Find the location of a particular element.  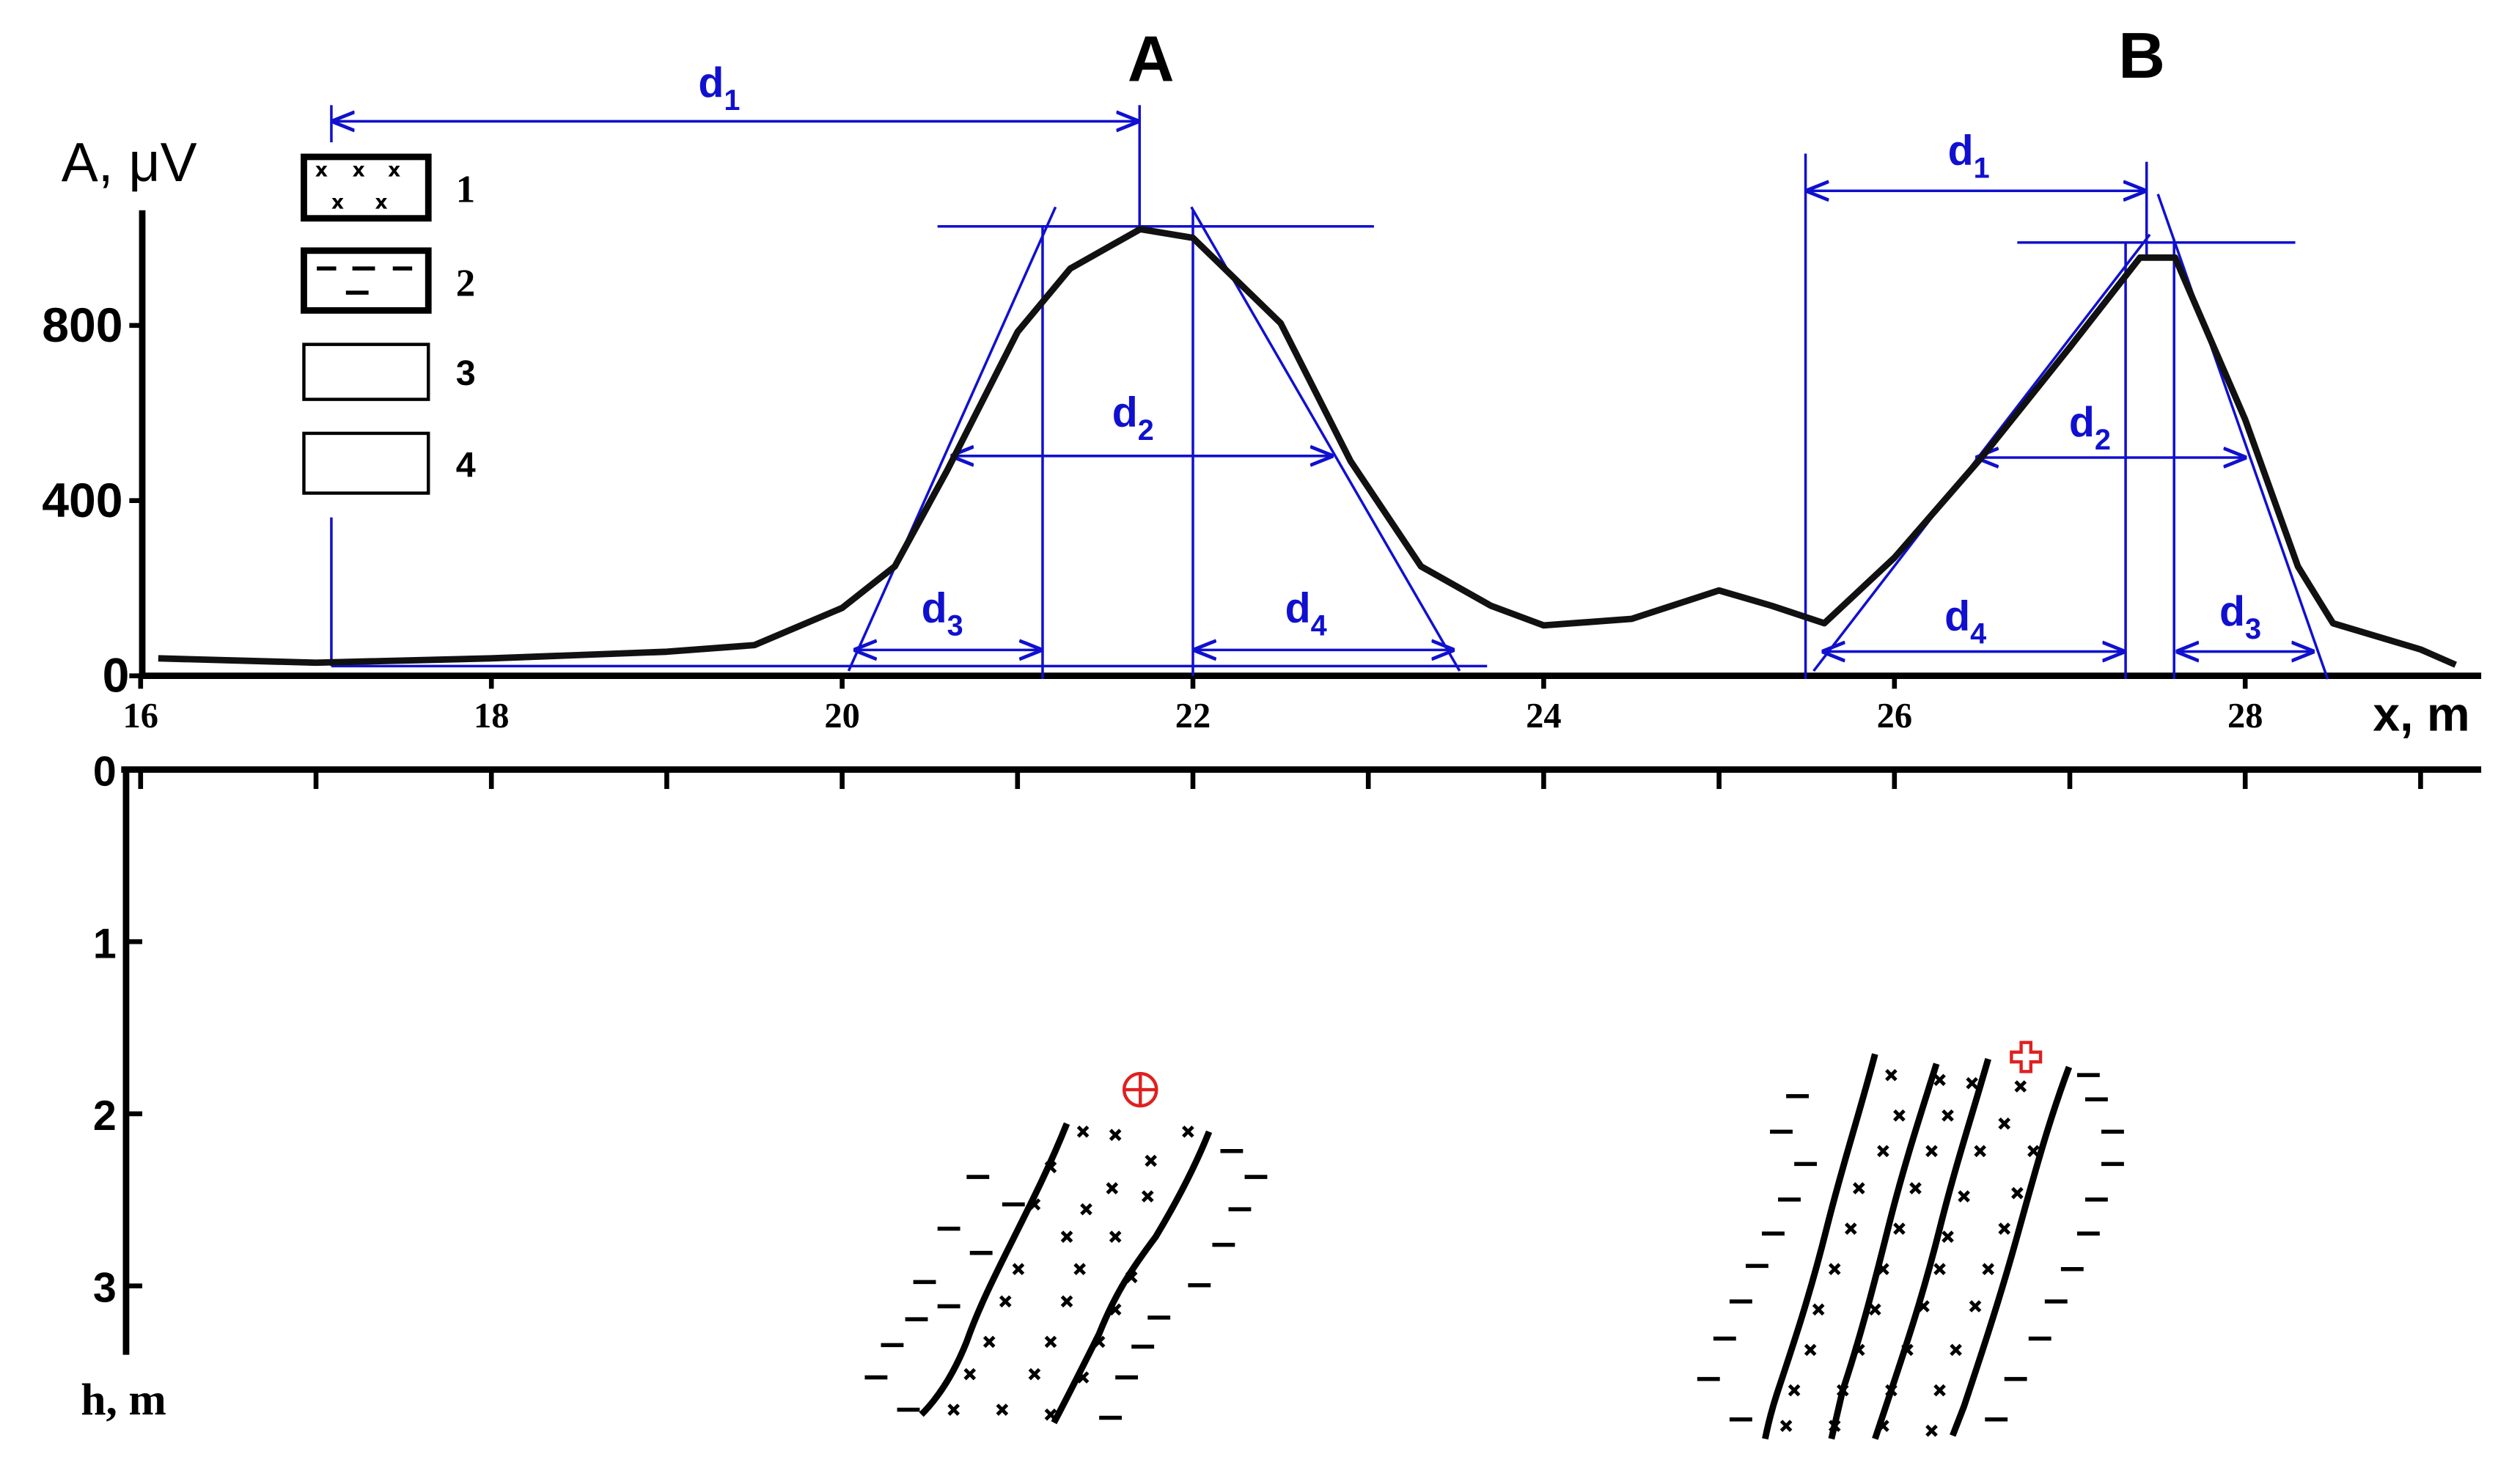

annotation: d1 is located at coordinates (719, 88).